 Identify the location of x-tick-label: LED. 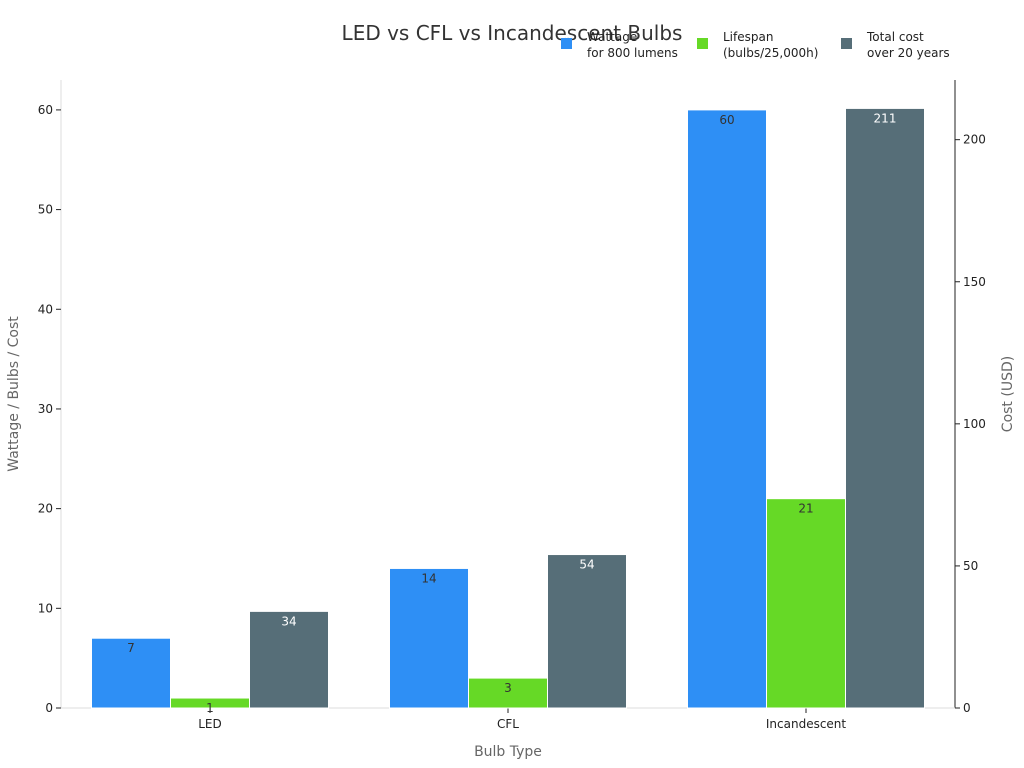
(210, 724).